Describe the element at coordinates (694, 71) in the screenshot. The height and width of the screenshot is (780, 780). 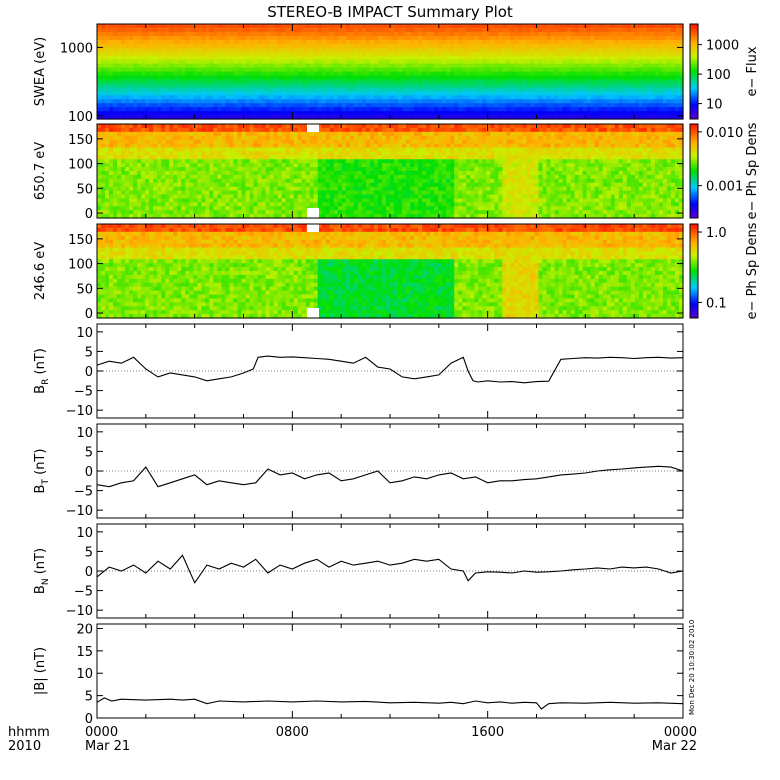
I see `colorbar-scale` at that location.